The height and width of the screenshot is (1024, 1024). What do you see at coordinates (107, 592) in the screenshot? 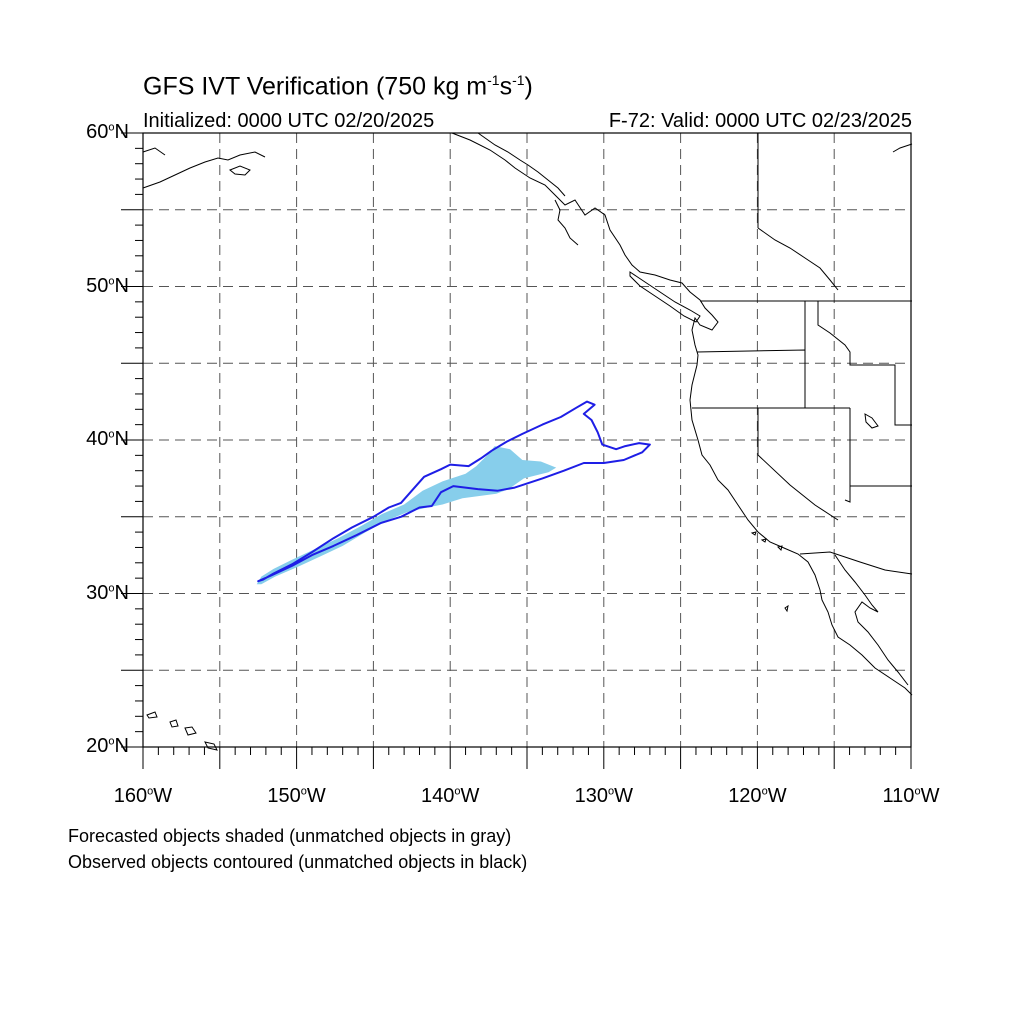
I see `lat-label: 30oN` at bounding box center [107, 592].